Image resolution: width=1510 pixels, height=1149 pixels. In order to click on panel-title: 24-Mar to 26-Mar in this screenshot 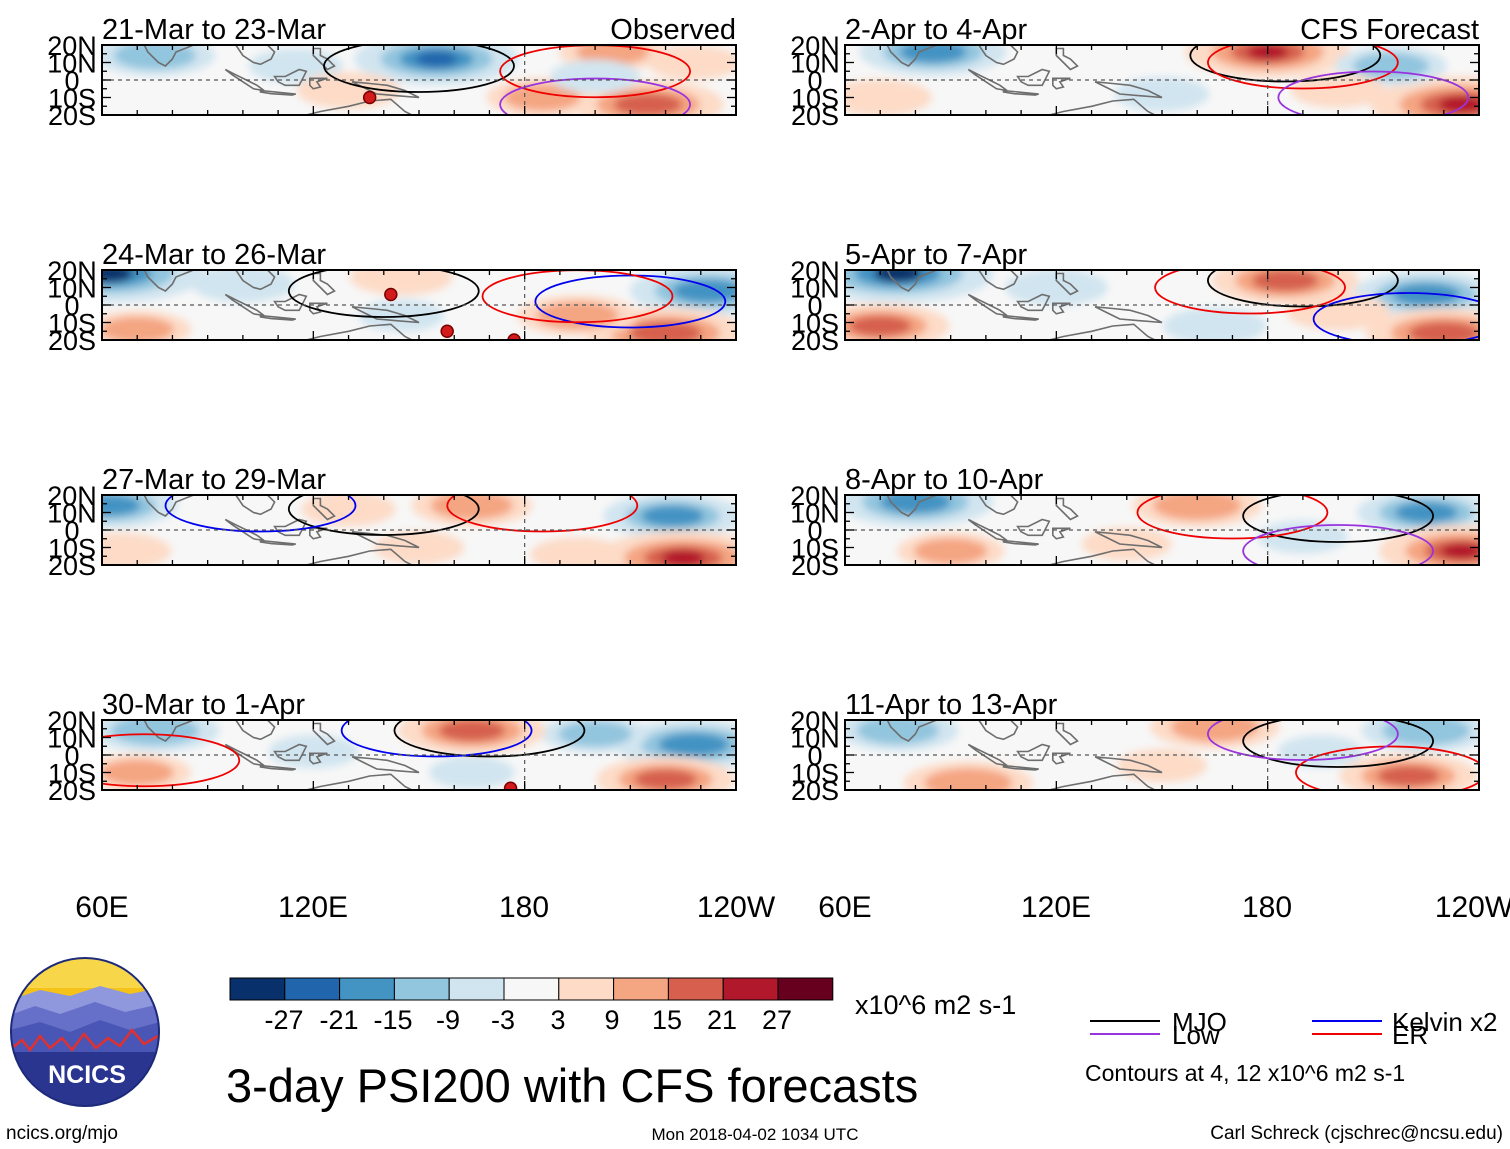, I will do `click(214, 255)`.